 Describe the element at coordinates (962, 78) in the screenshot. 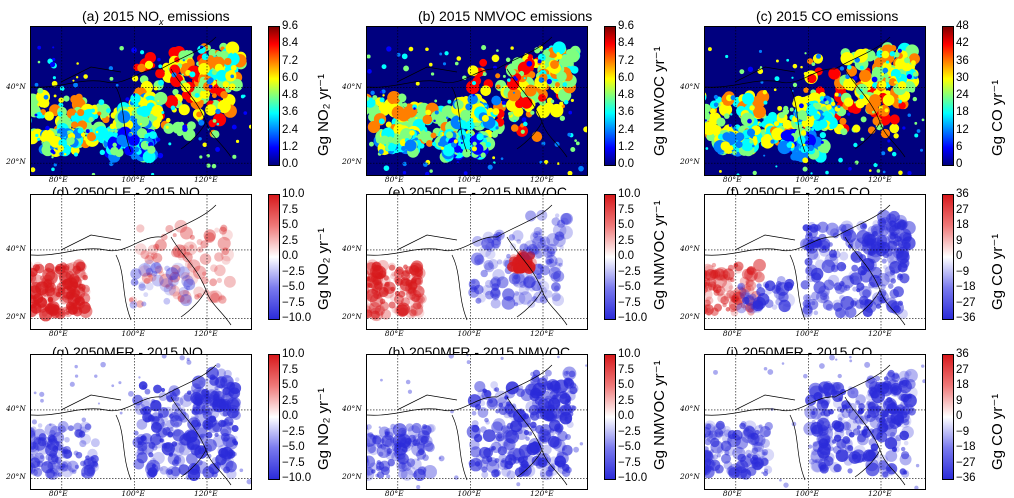

I see `colorbar-tick: 30` at that location.